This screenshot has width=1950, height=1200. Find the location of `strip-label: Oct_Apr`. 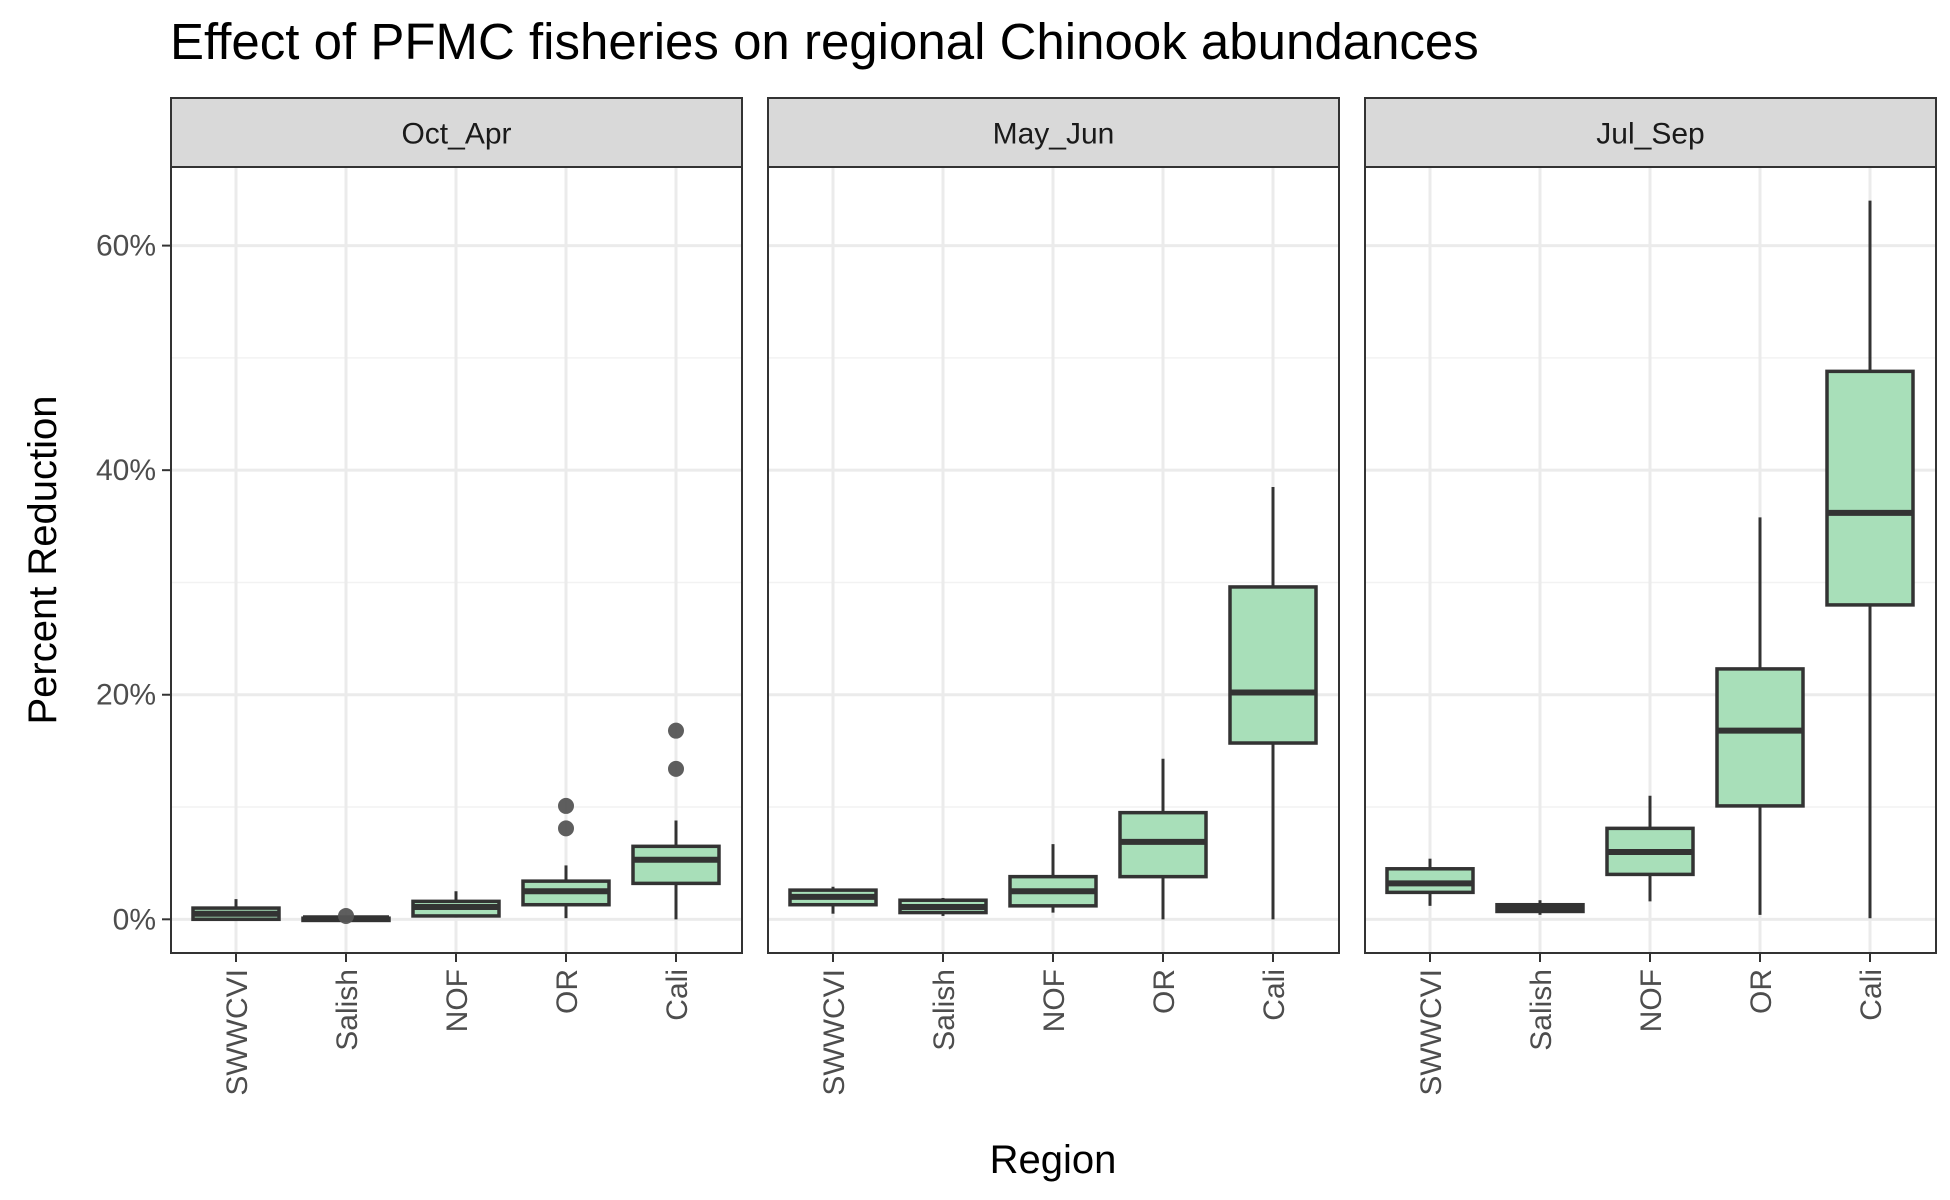

strip-label: Oct_Apr is located at coordinates (456, 134).